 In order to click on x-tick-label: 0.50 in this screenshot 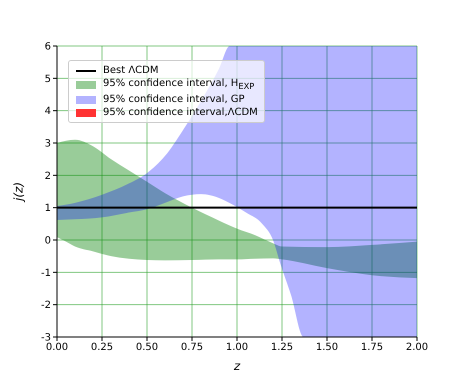, I will do `click(147, 348)`.